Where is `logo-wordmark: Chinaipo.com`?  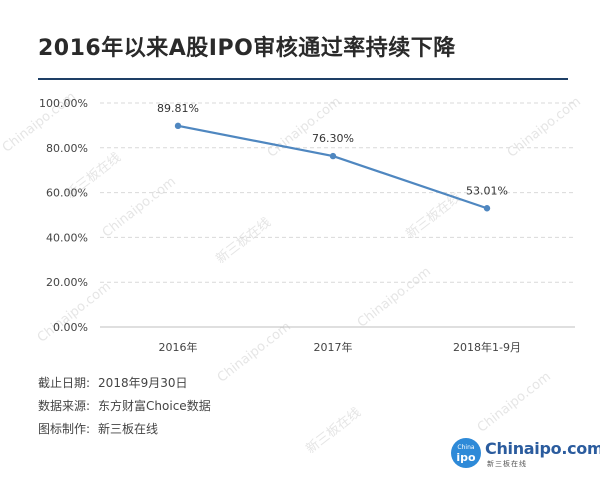 logo-wordmark: Chinaipo.com is located at coordinates (542, 448).